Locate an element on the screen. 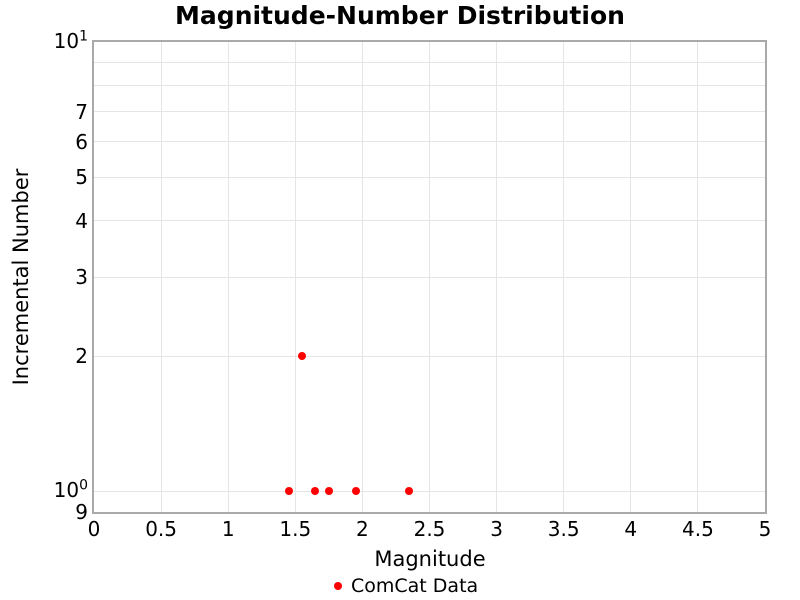  x-tick-label: 3 is located at coordinates (496, 529).